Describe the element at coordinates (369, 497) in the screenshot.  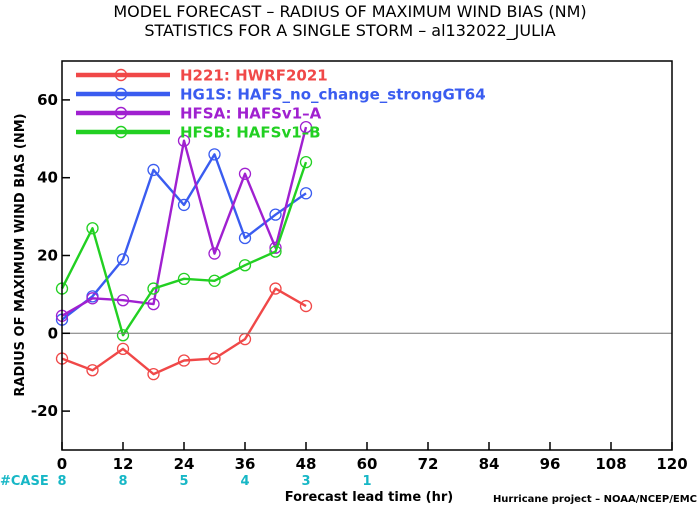
I see `x-axis-label: Forecast lead time (hr)` at that location.